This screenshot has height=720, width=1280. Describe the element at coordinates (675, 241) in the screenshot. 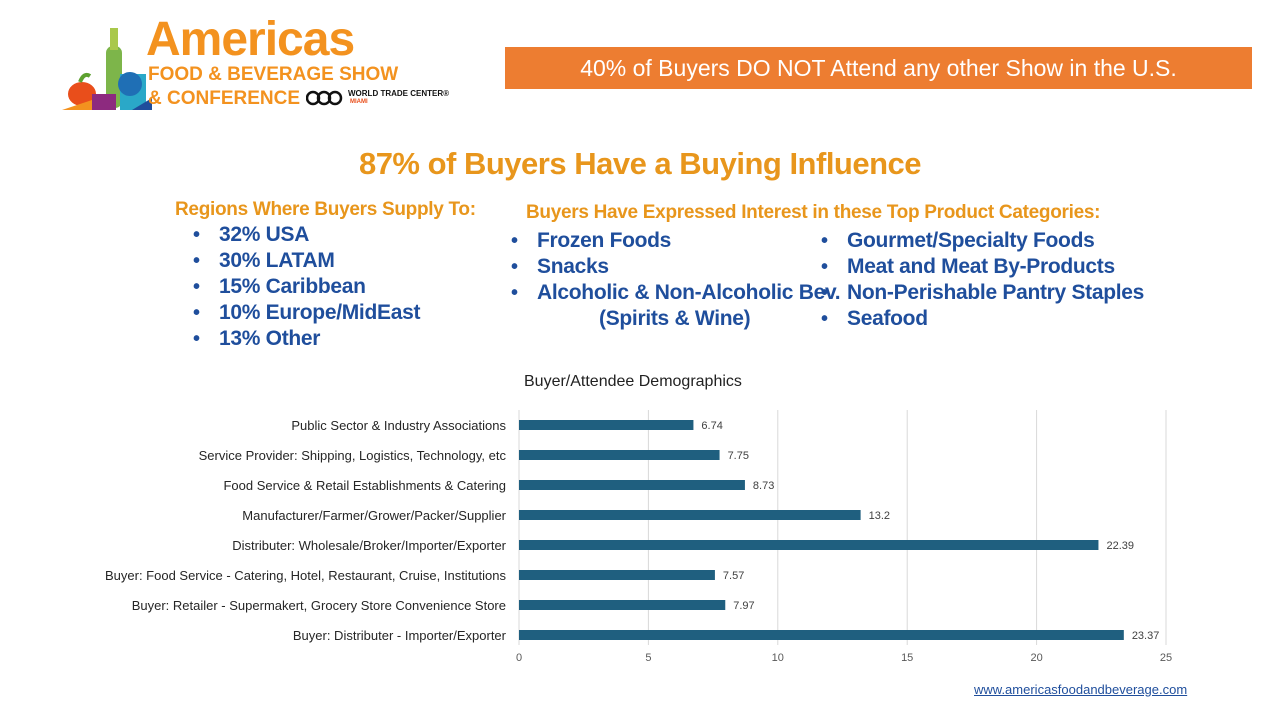

I see `list-item: • Frozen Foods` at that location.